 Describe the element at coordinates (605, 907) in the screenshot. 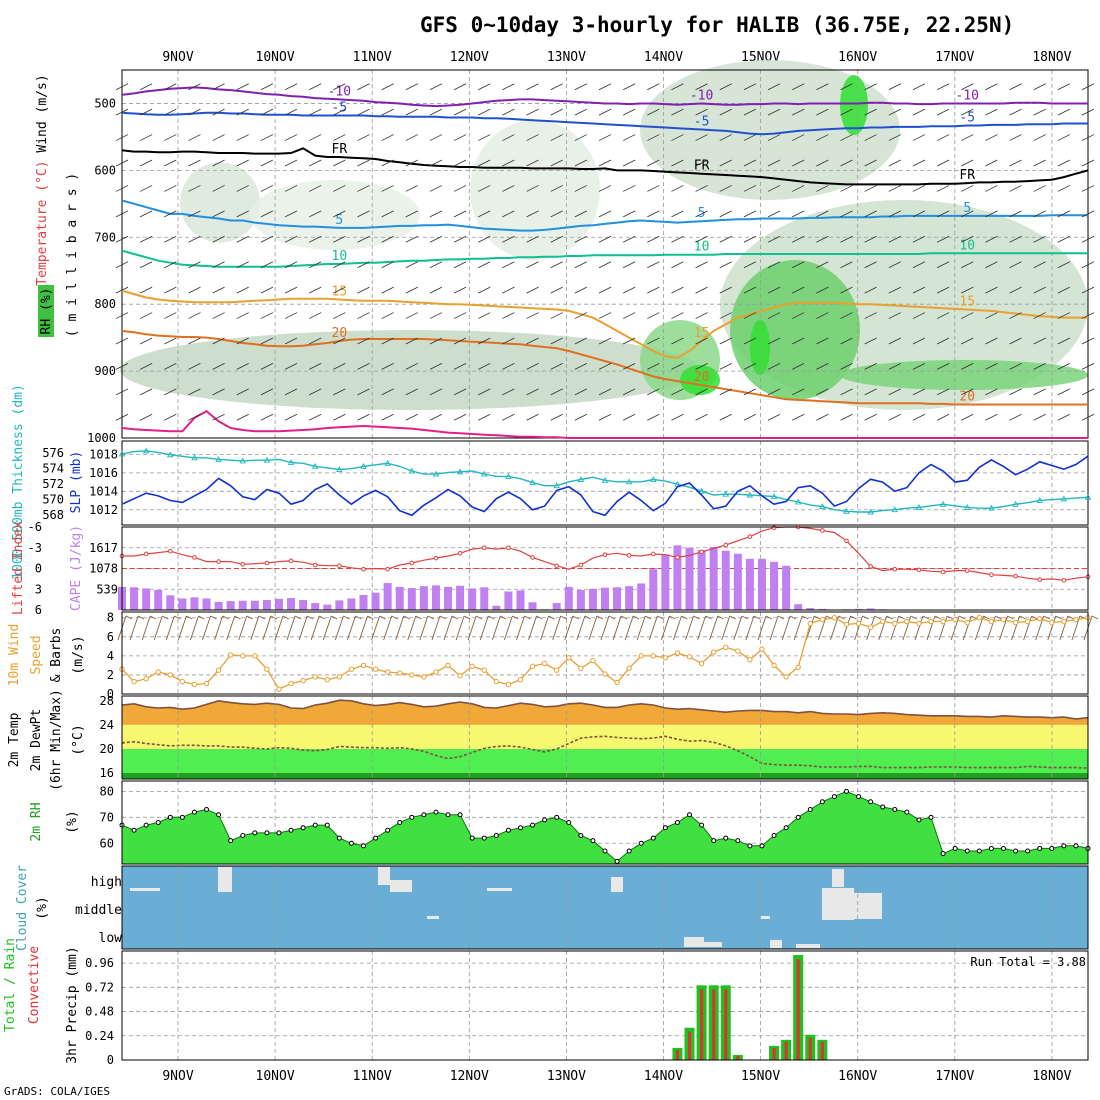

I see `cloud-background` at that location.